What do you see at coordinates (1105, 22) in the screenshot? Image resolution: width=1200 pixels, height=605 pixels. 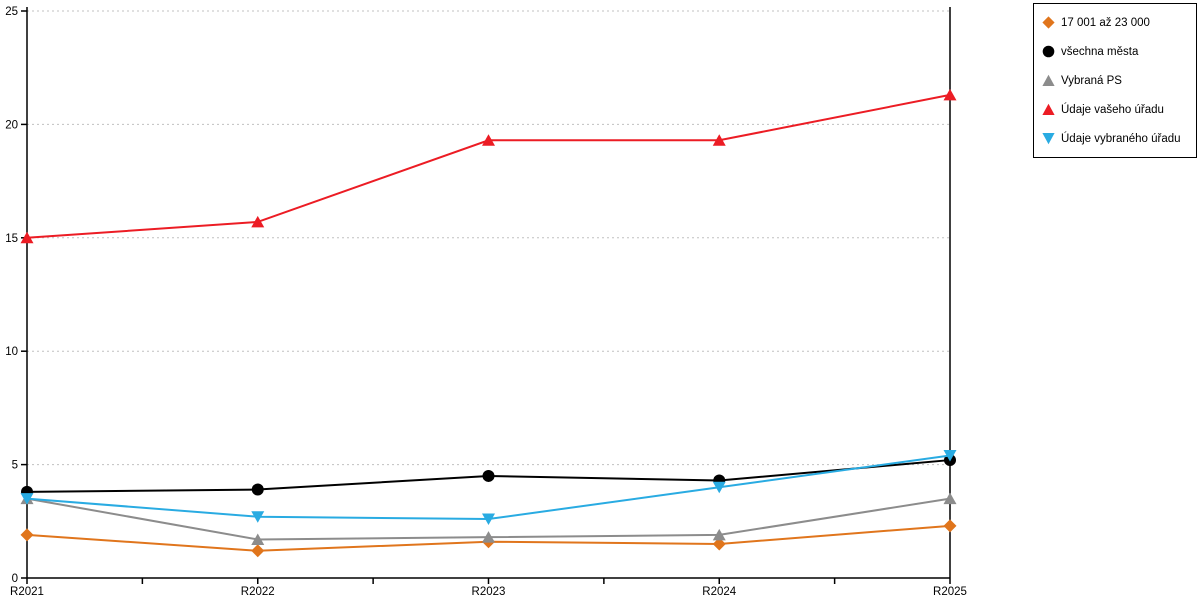 I see `legend-label: 17 001 až 23 000` at bounding box center [1105, 22].